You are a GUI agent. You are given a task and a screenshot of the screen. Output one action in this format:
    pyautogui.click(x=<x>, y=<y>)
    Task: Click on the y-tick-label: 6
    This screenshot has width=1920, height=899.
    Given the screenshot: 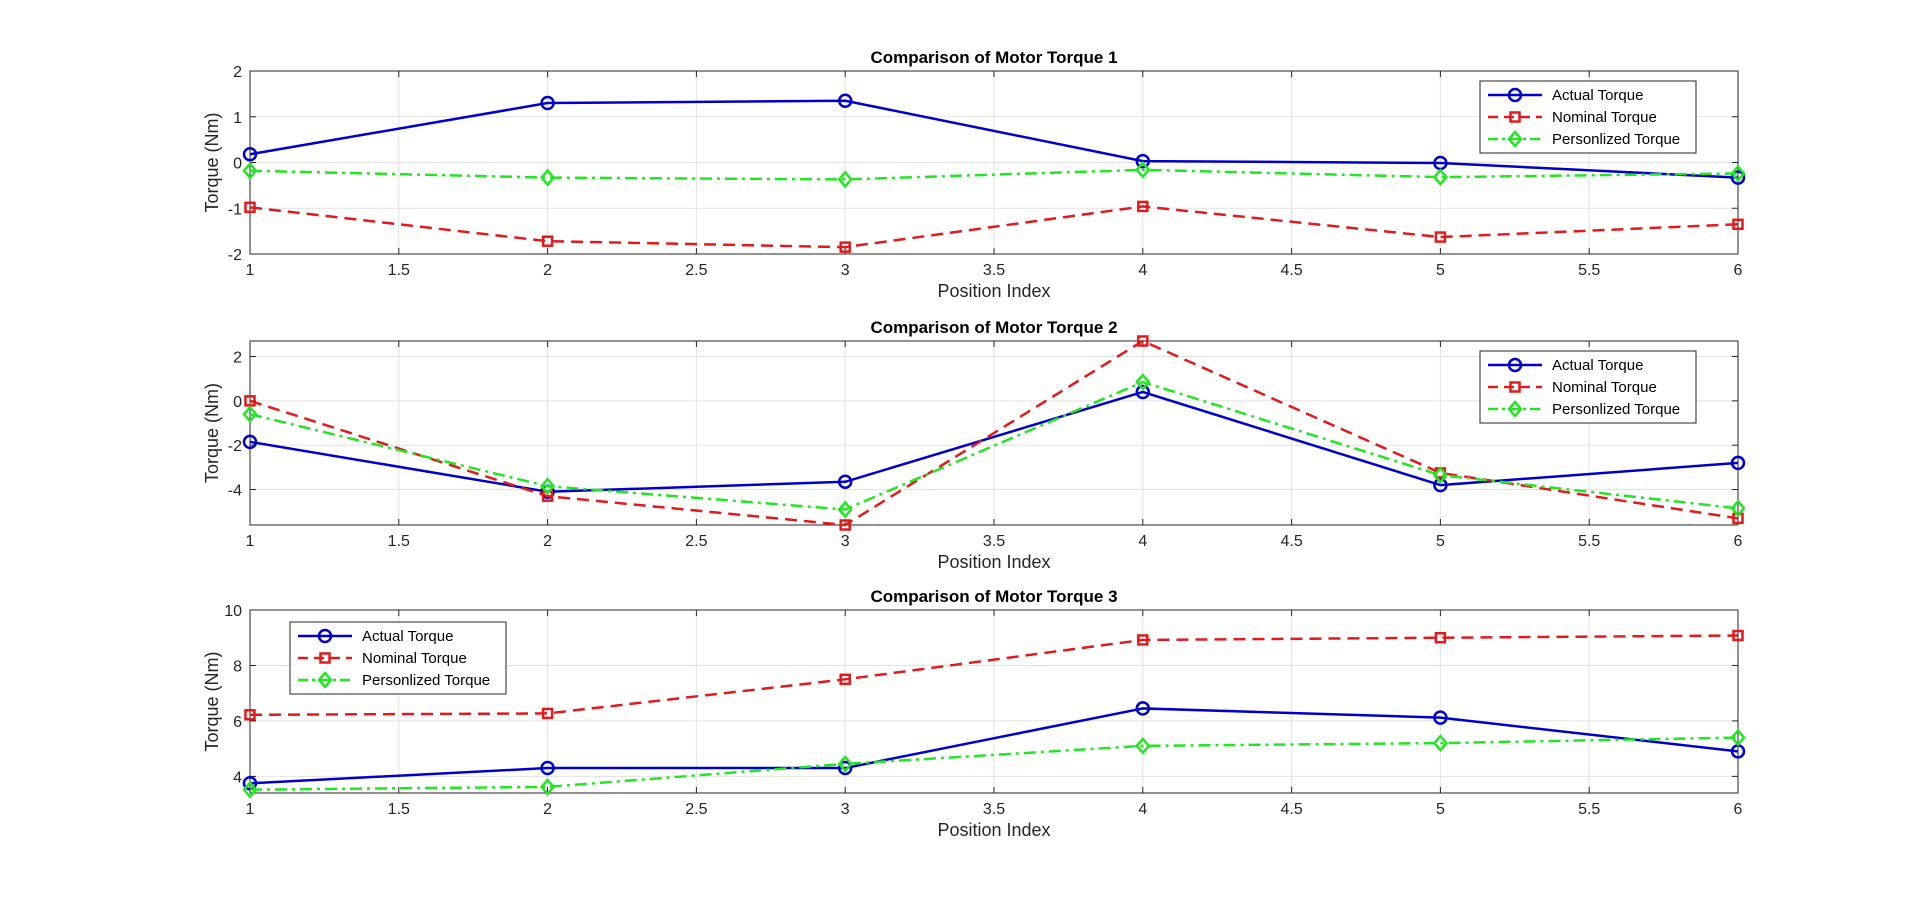 What is the action you would take?
    pyautogui.click(x=237, y=722)
    